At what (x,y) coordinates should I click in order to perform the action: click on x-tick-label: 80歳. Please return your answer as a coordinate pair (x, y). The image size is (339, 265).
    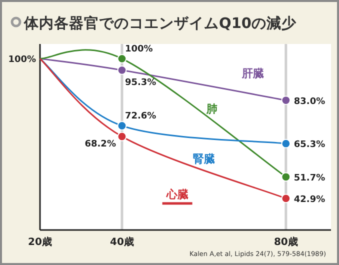
    Looking at the image, I should click on (286, 242).